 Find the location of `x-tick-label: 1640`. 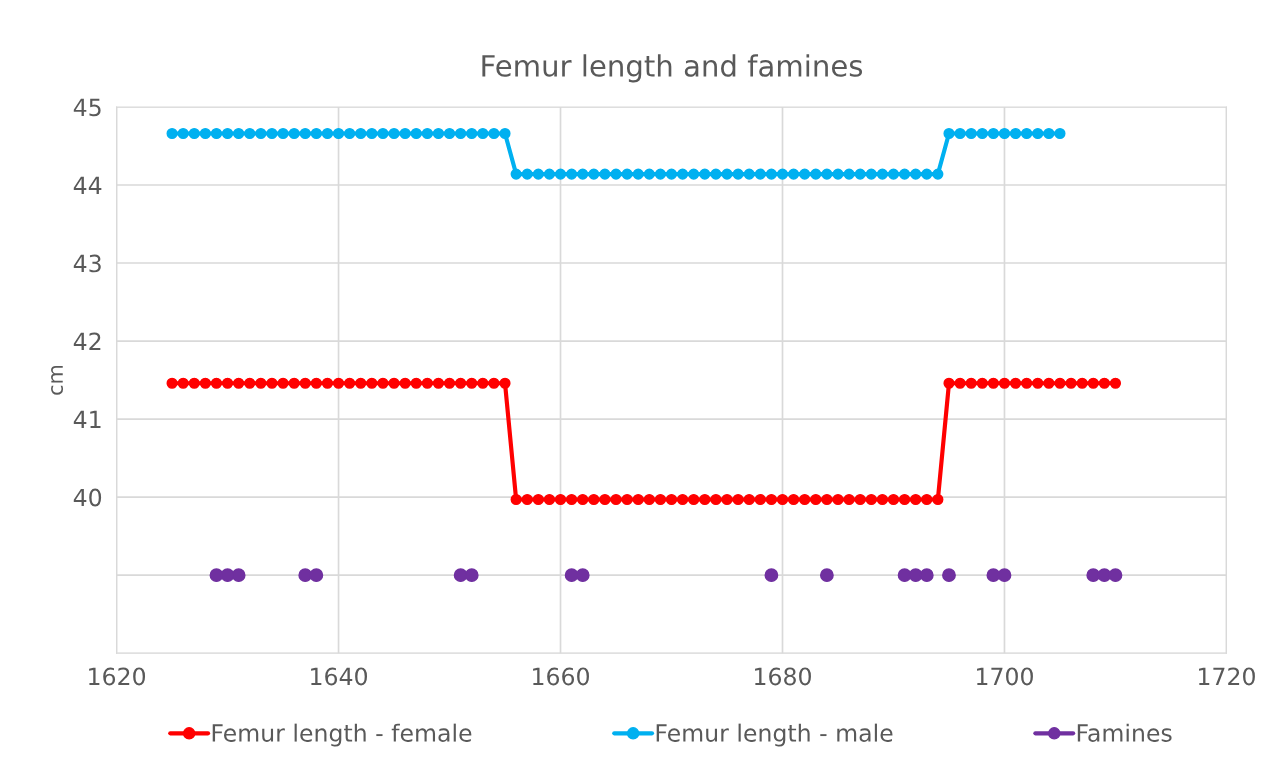

x-tick-label: 1640 is located at coordinates (339, 676).